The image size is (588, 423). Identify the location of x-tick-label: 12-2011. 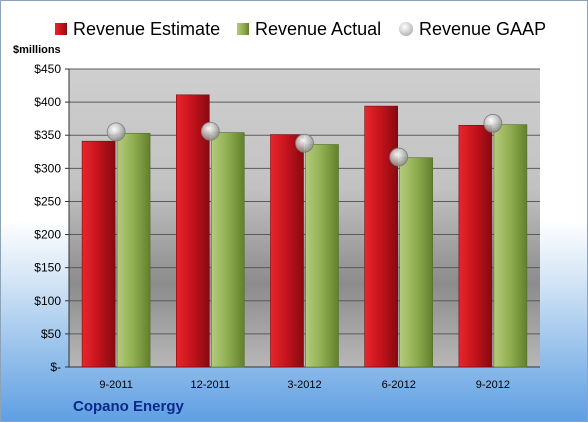
(211, 385).